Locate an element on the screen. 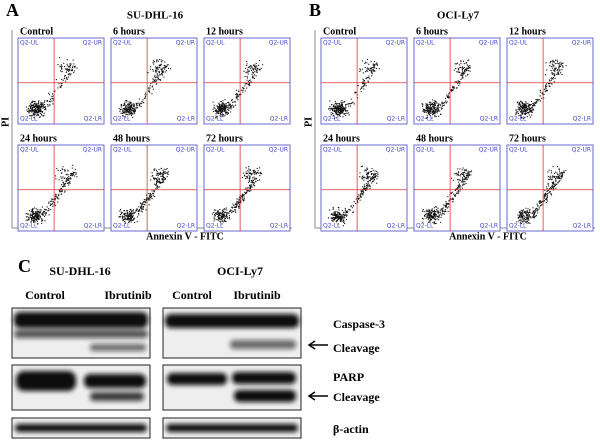 The height and width of the screenshot is (442, 600). plot-title: 72 hours is located at coordinates (527, 138).